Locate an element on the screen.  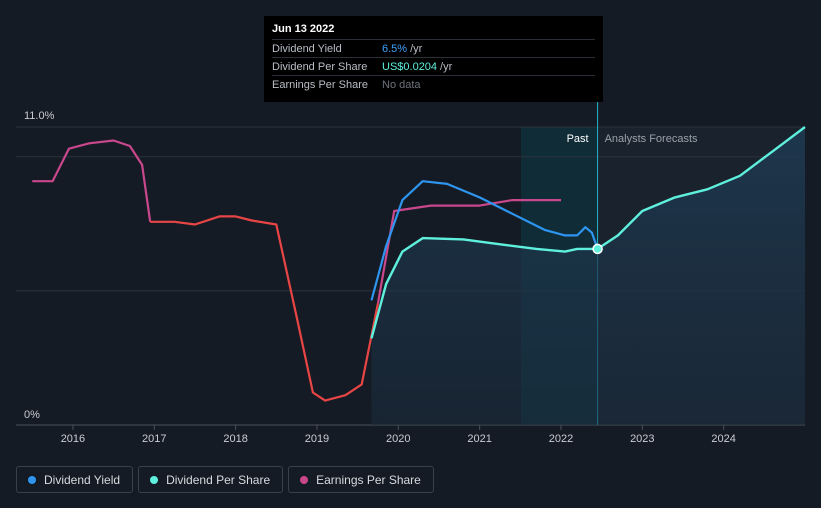
tooltip-row-earnings-per-share: Earnings Per Share No data is located at coordinates (433, 84).